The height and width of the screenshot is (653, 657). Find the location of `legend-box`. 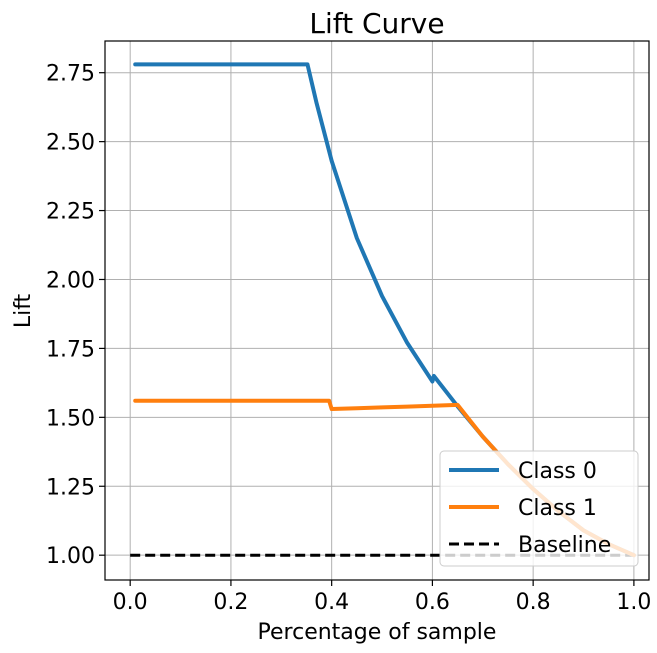

legend-box is located at coordinates (539, 508).